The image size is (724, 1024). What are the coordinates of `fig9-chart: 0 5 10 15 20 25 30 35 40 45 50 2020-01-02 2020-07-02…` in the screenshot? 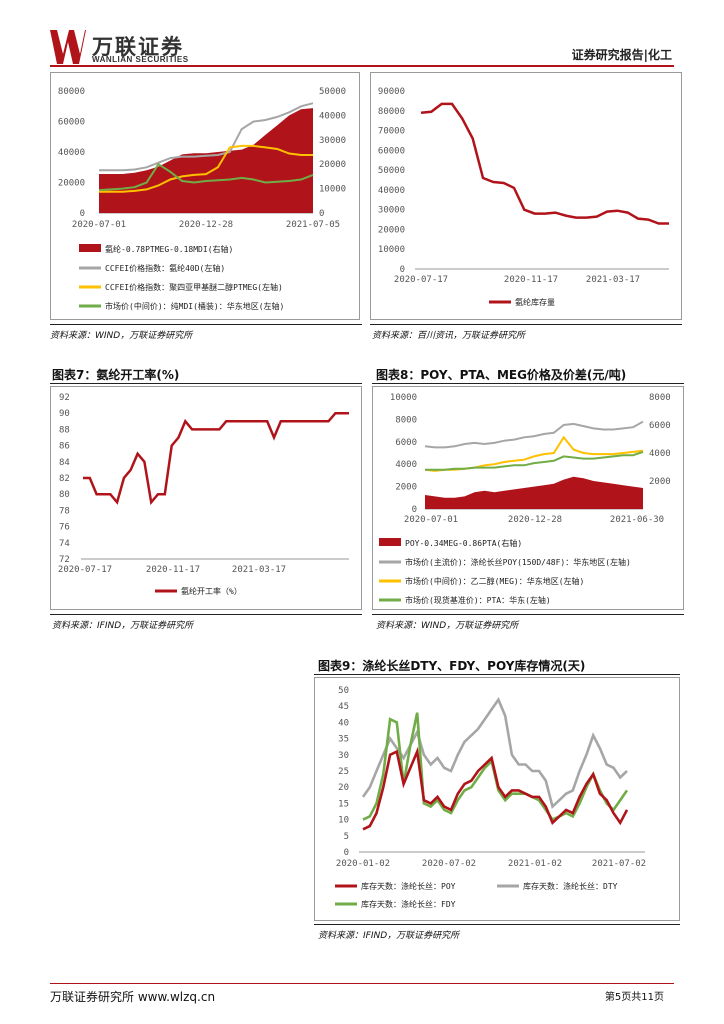 It's located at (490, 797).